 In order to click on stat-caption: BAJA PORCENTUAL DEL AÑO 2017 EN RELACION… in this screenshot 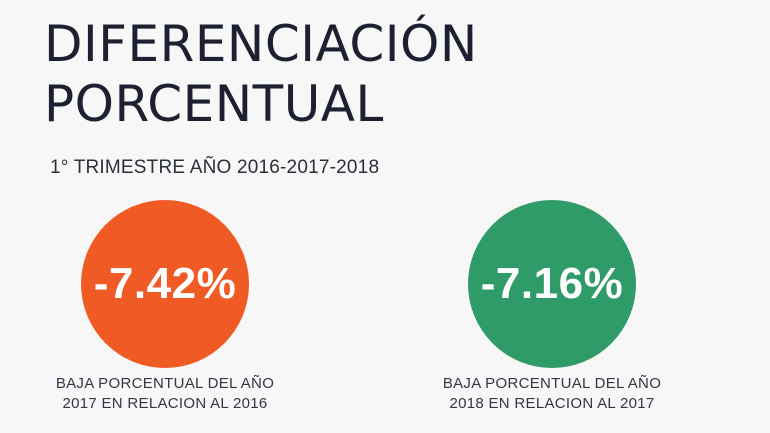, I will do `click(165, 394)`.